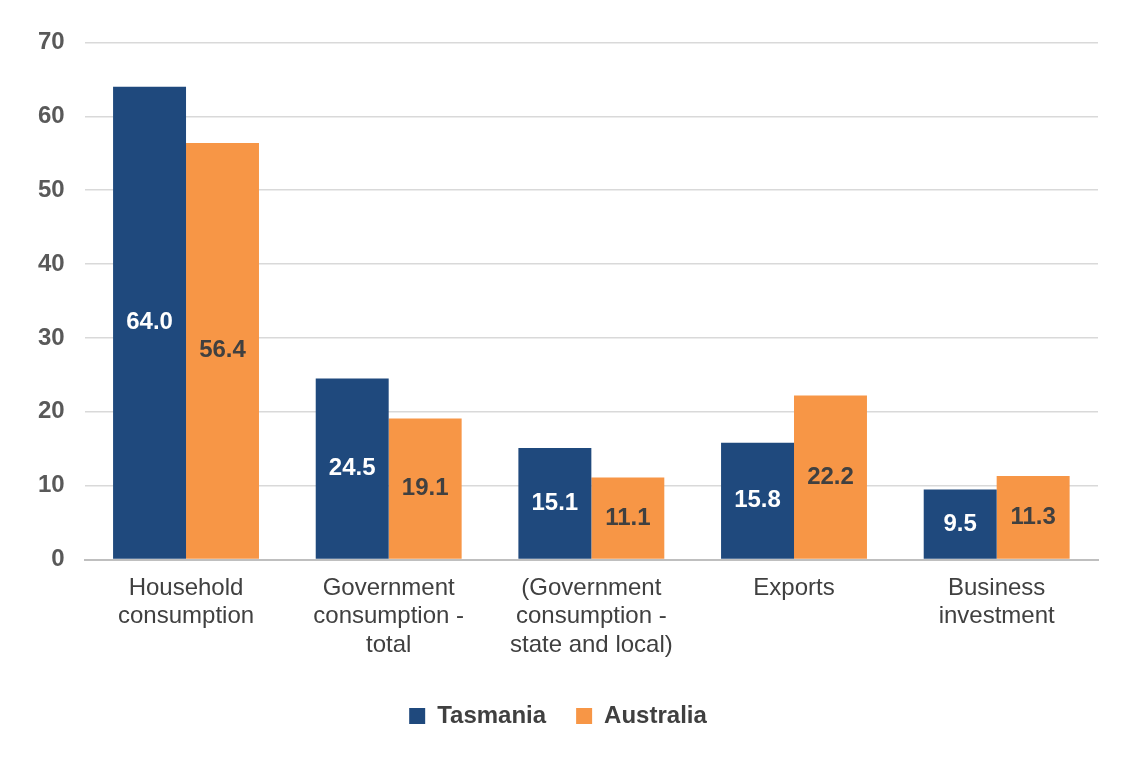  I want to click on data-label: 64.0, so click(149, 321).